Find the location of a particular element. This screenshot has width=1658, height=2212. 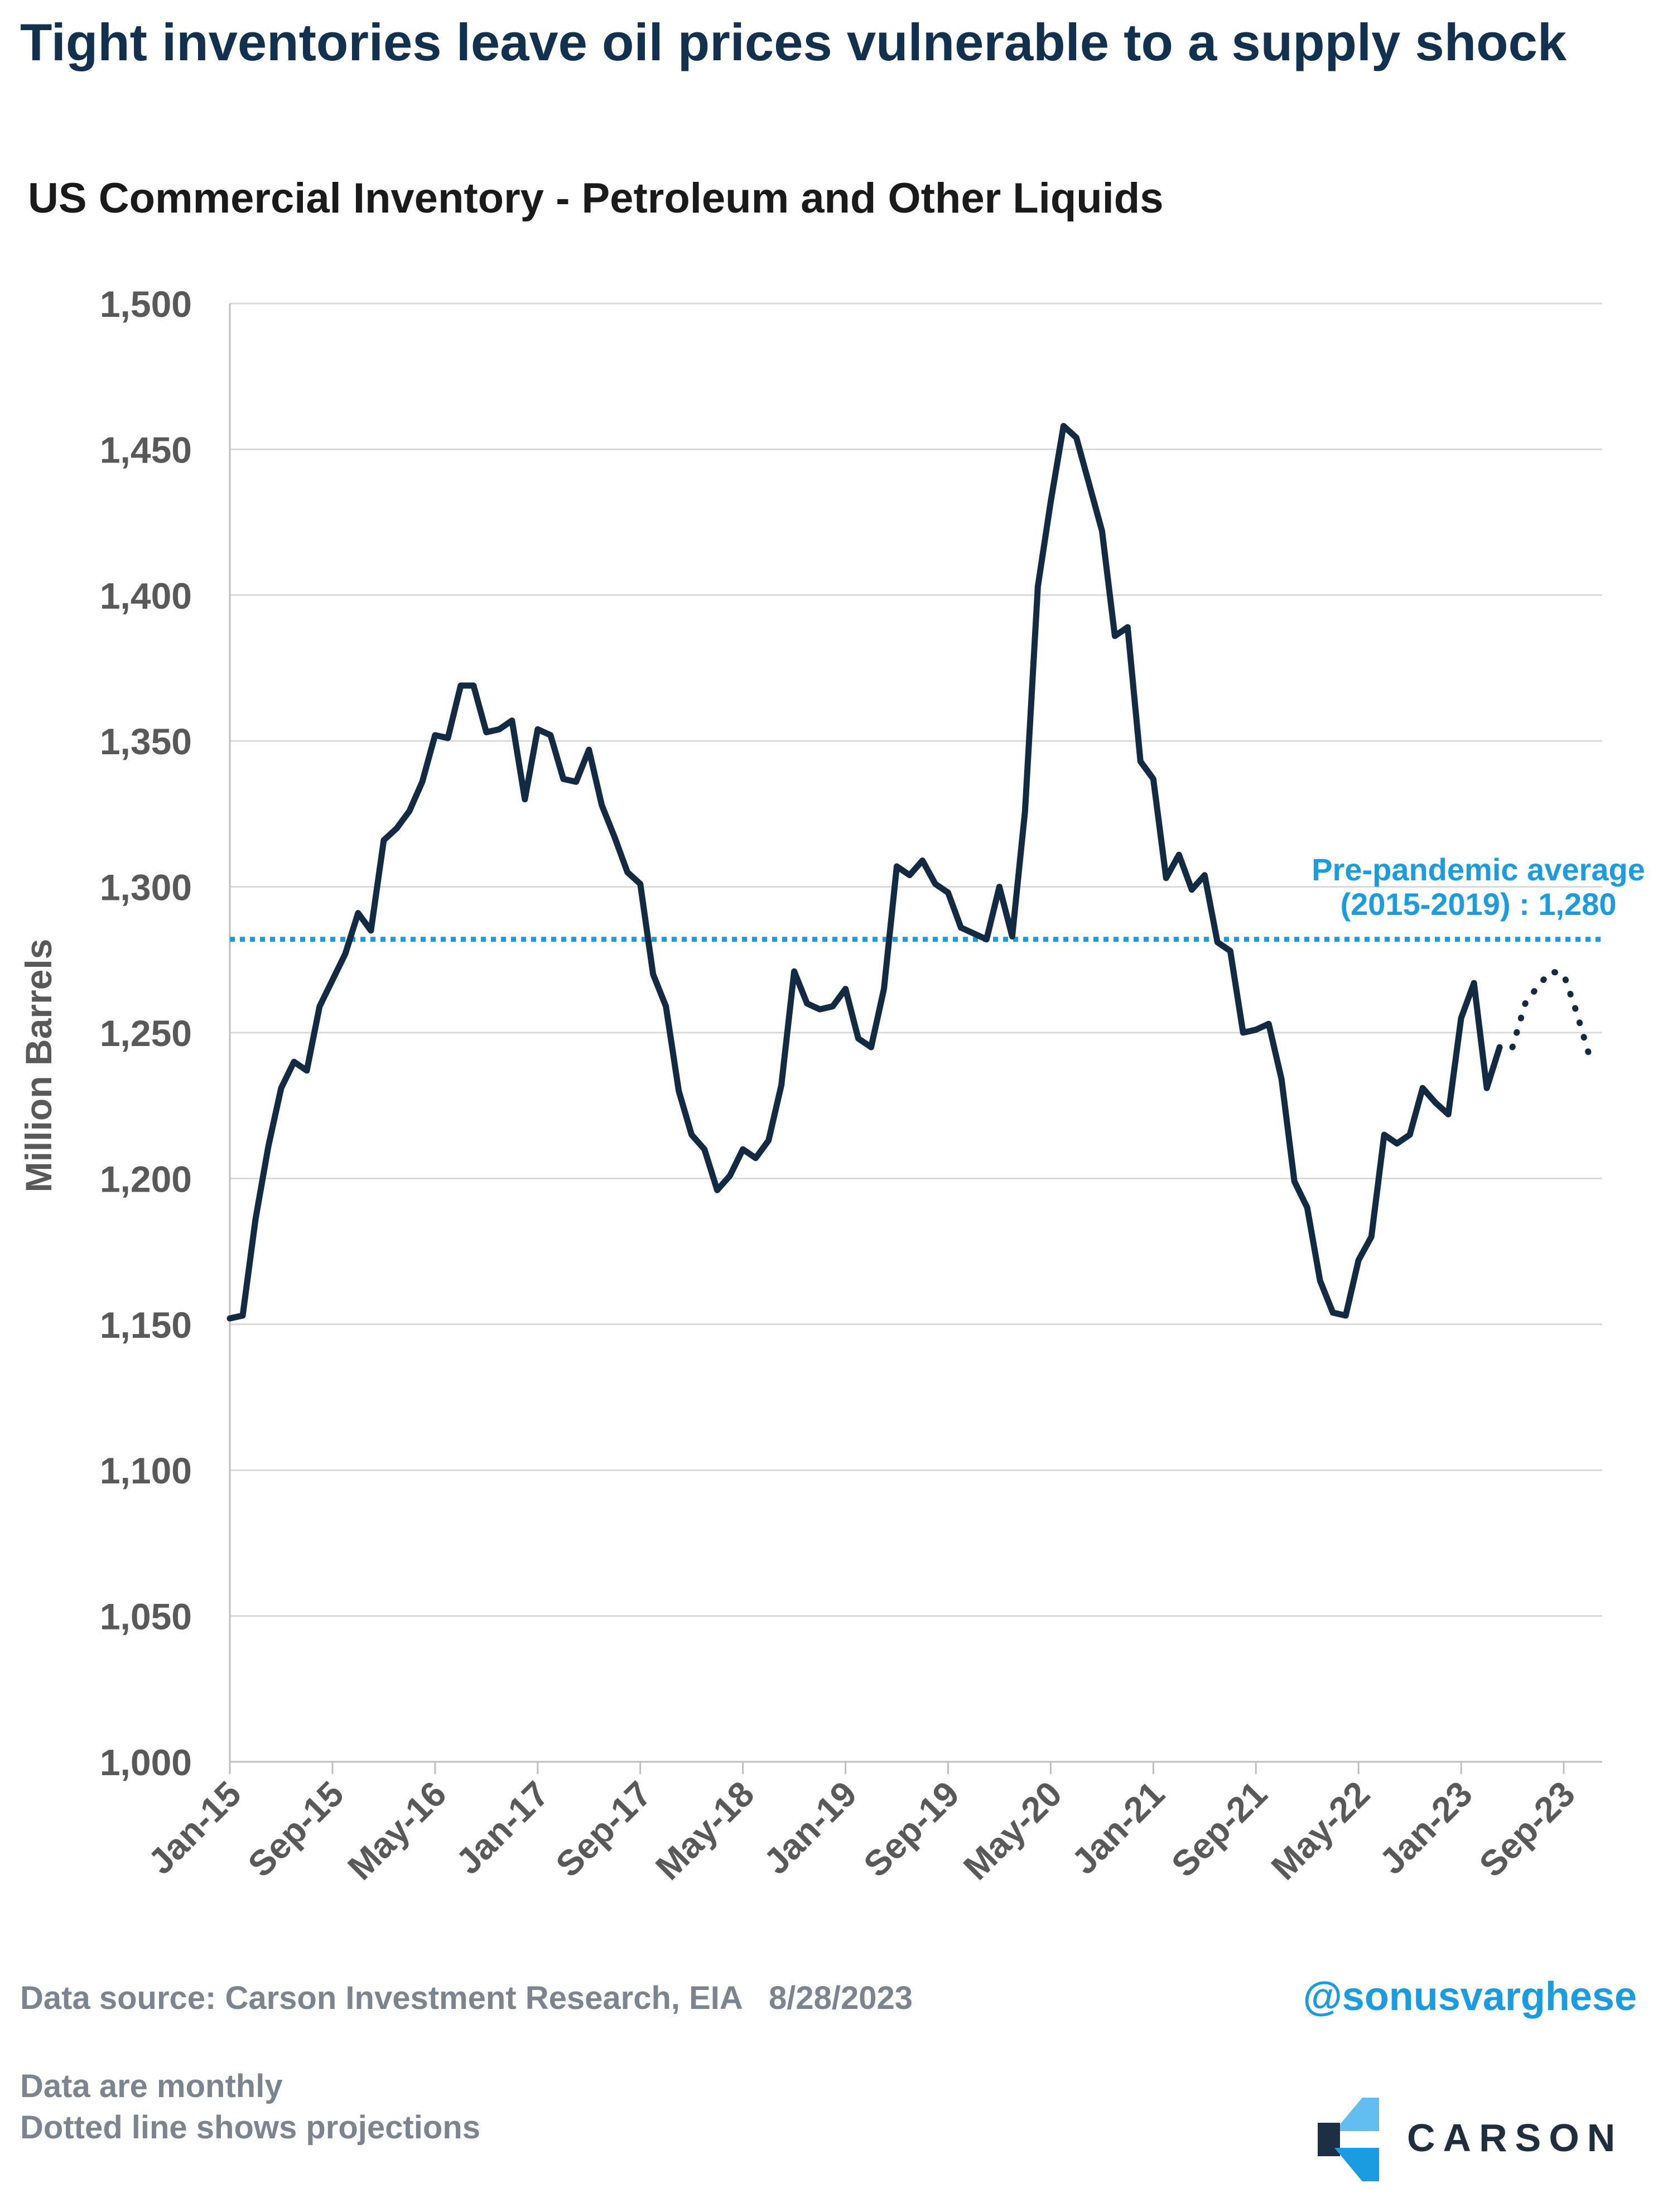

reference-line-label: Pre-pandemic average is located at coordinates (1478, 869).